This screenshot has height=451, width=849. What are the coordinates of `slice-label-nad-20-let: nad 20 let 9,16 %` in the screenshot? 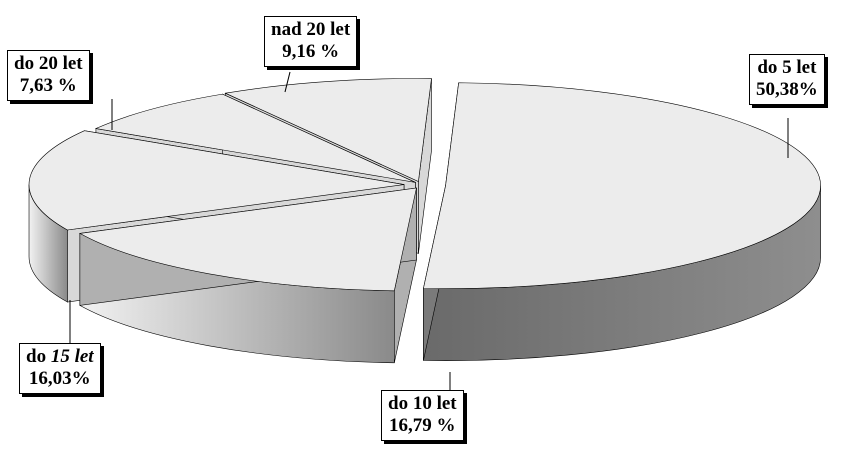 It's located at (311, 41).